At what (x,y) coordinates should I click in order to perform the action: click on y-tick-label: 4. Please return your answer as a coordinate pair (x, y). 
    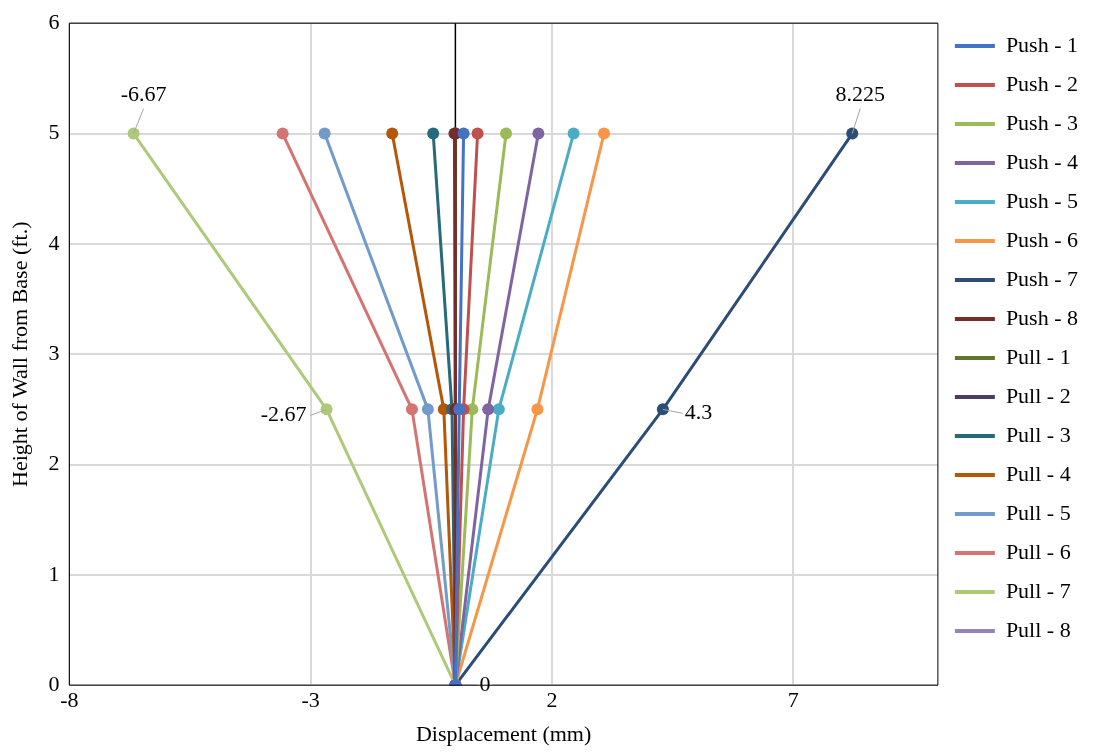
    Looking at the image, I should click on (54, 242).